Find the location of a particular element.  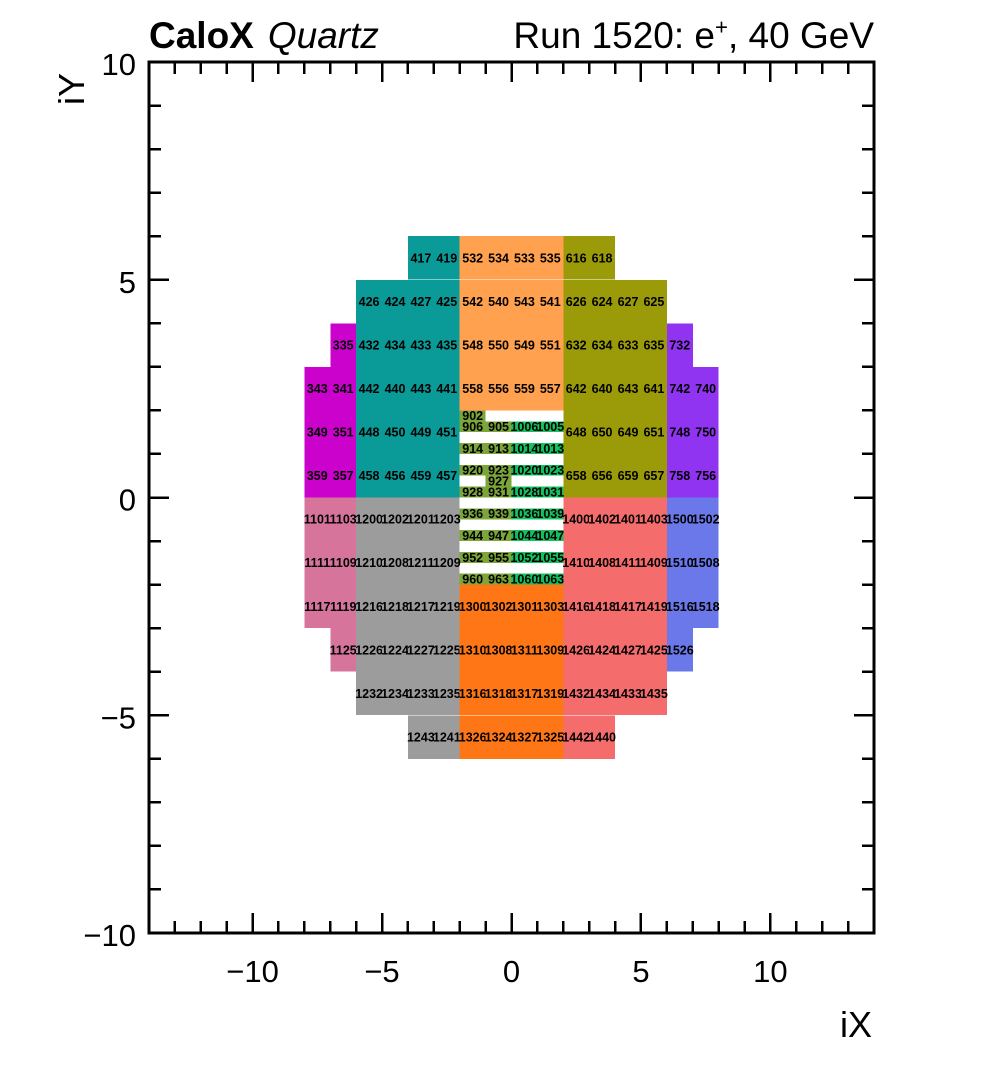

calo-cell-label: 351 is located at coordinates (343, 433).